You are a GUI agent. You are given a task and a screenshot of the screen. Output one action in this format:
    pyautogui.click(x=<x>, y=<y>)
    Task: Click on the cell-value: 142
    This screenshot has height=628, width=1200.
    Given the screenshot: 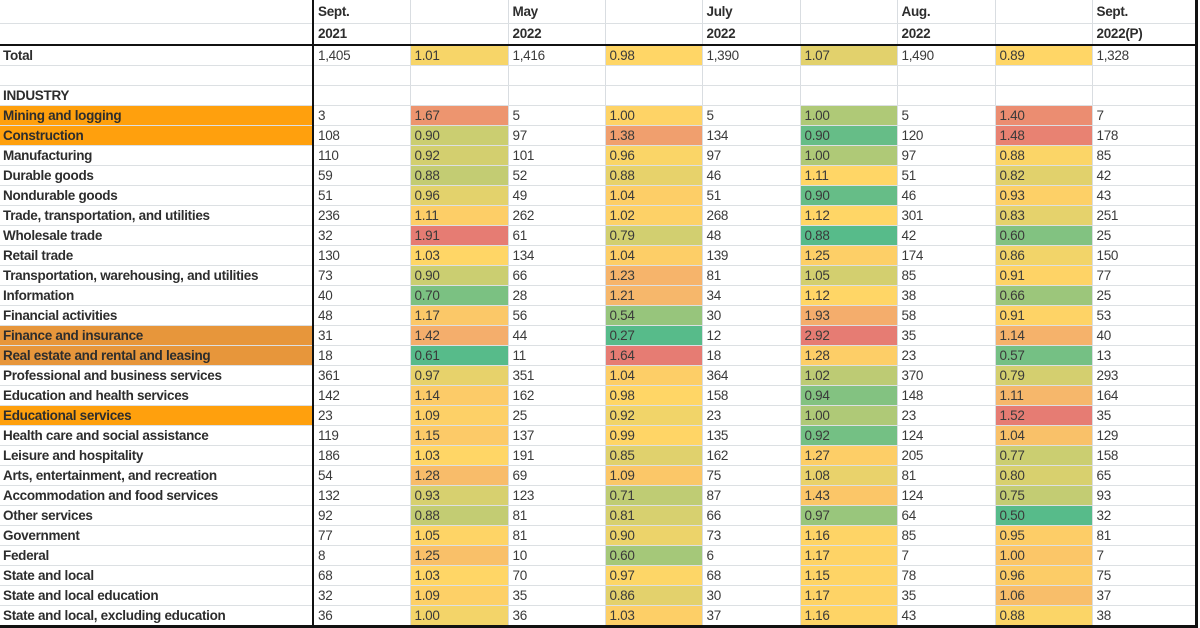 What is the action you would take?
    pyautogui.click(x=362, y=395)
    